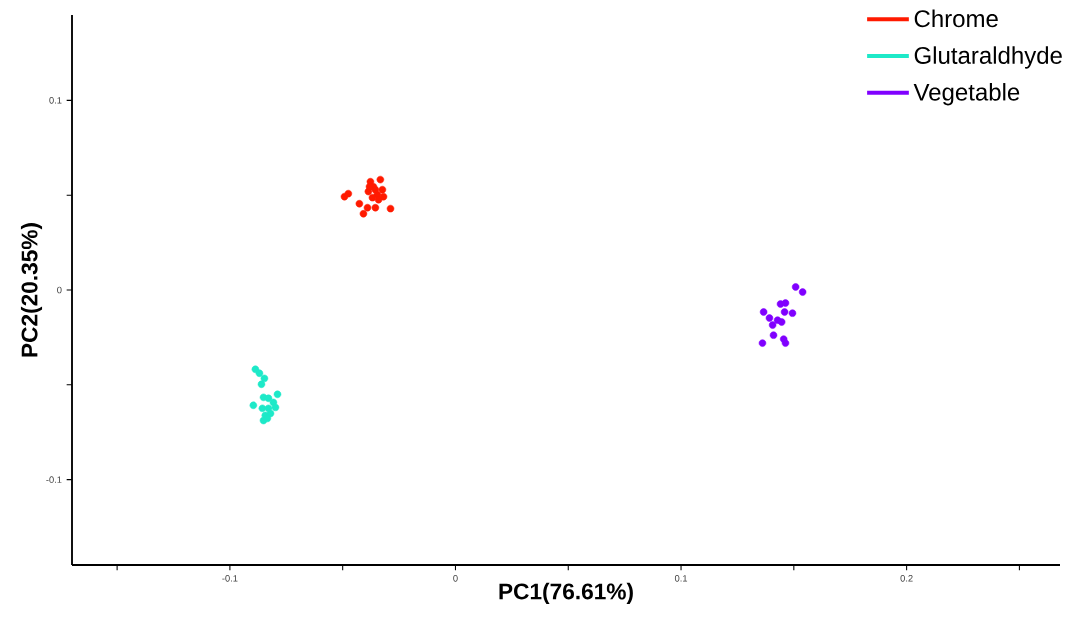 The height and width of the screenshot is (629, 1072). Describe the element at coordinates (31, 290) in the screenshot. I see `y-axis-title: PC2(20.35%)` at that location.